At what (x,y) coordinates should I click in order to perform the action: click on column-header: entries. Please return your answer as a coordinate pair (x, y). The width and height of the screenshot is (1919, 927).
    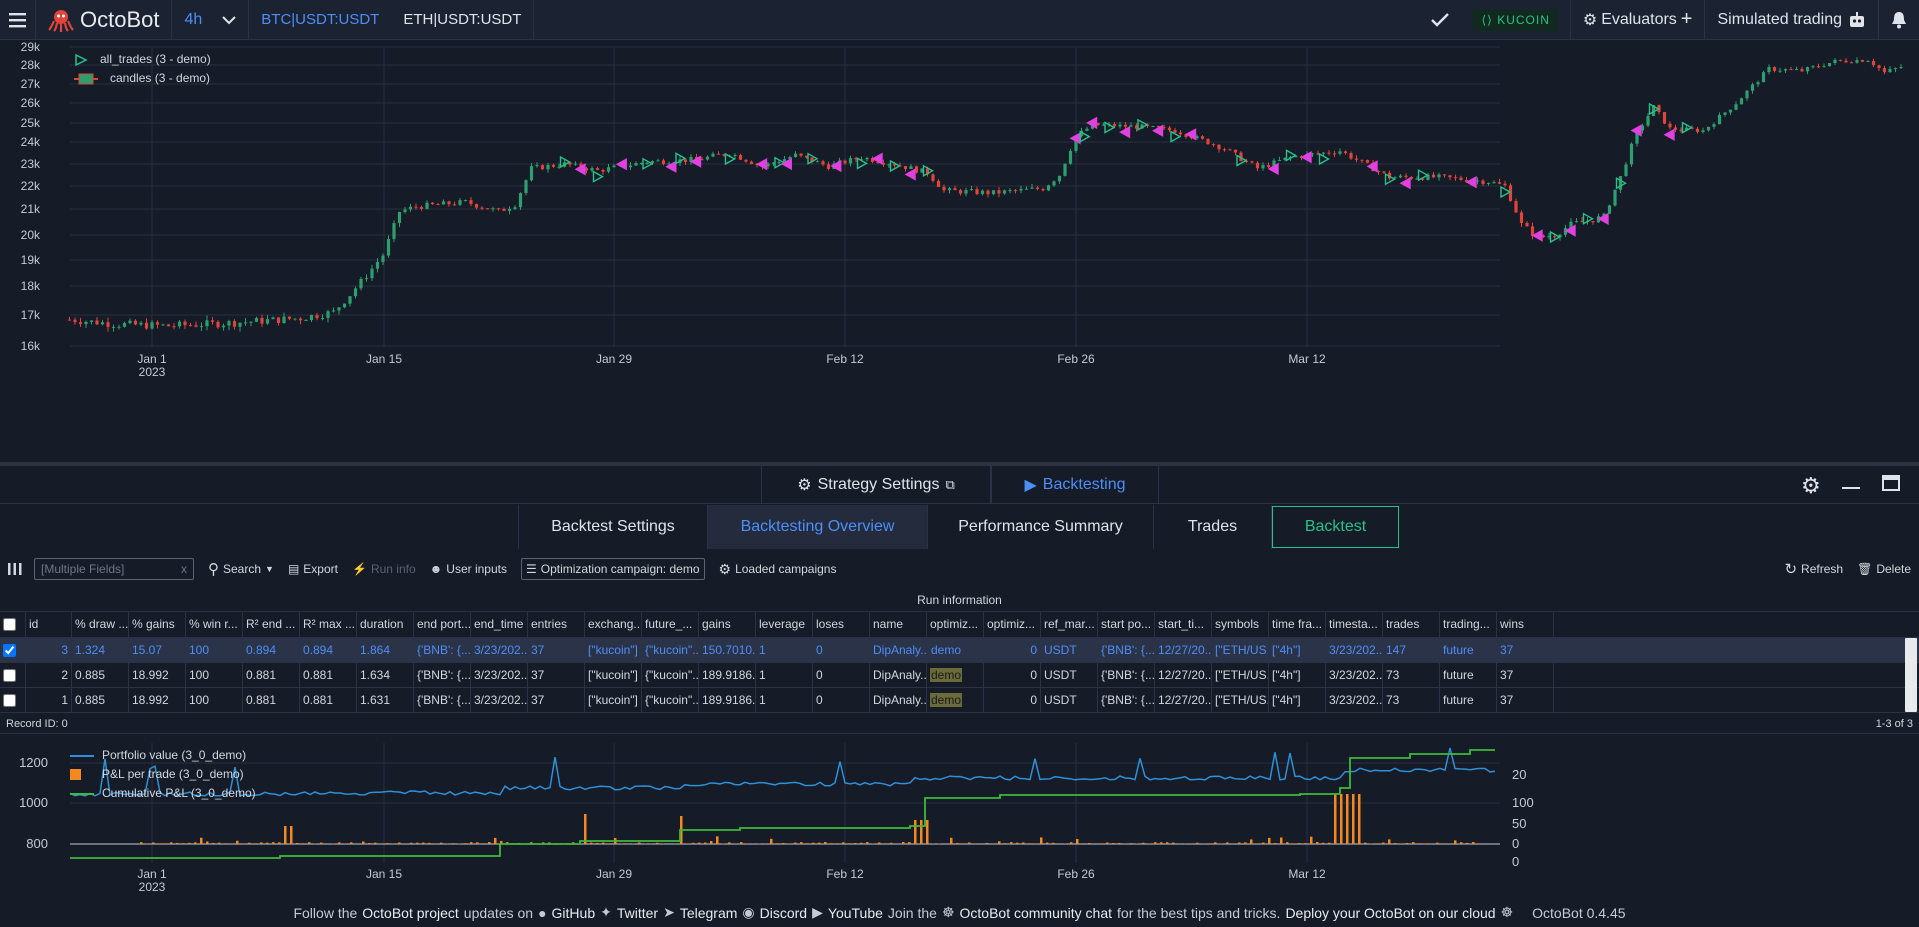
    Looking at the image, I should click on (556, 624).